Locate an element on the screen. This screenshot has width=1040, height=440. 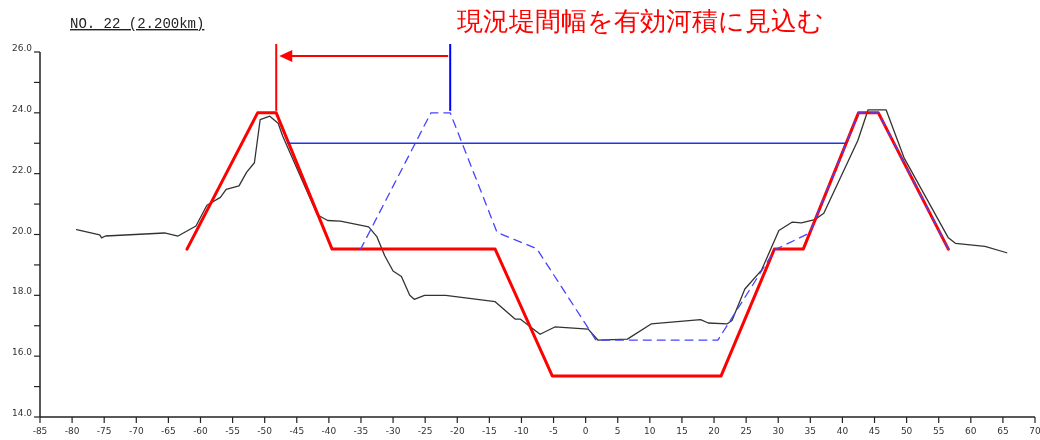
x-tick-label: 15 is located at coordinates (682, 431).